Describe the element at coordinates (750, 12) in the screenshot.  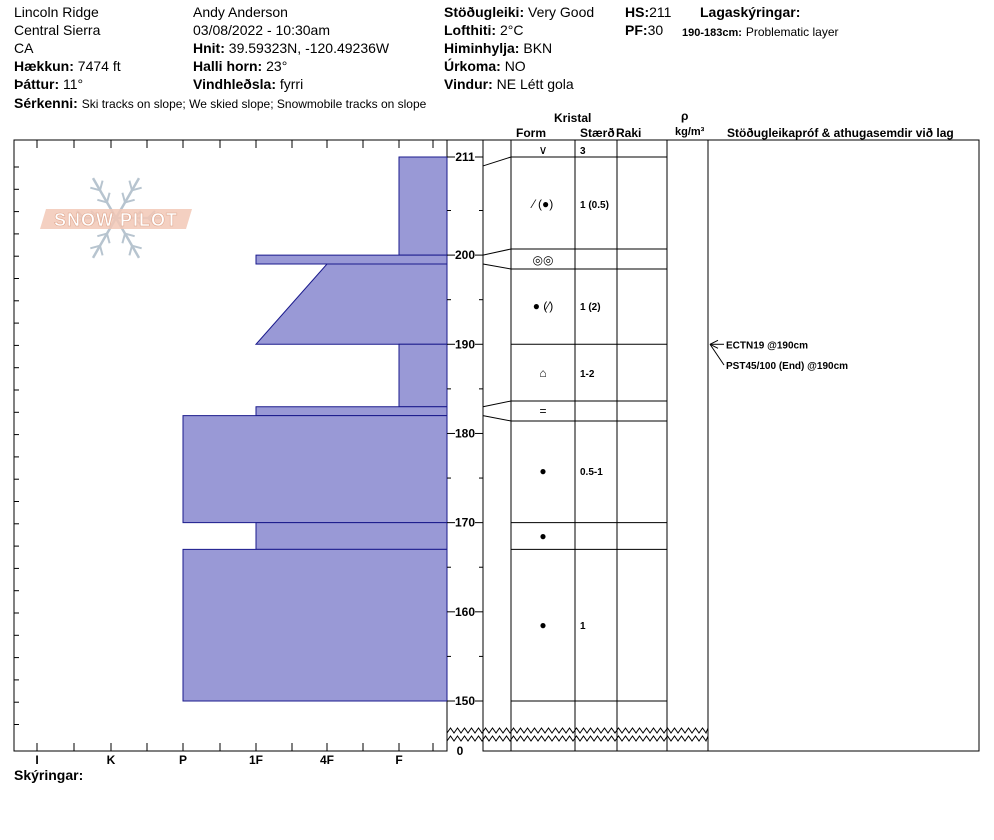
I see `layer-notes-label: Lagaskýringar:` at that location.